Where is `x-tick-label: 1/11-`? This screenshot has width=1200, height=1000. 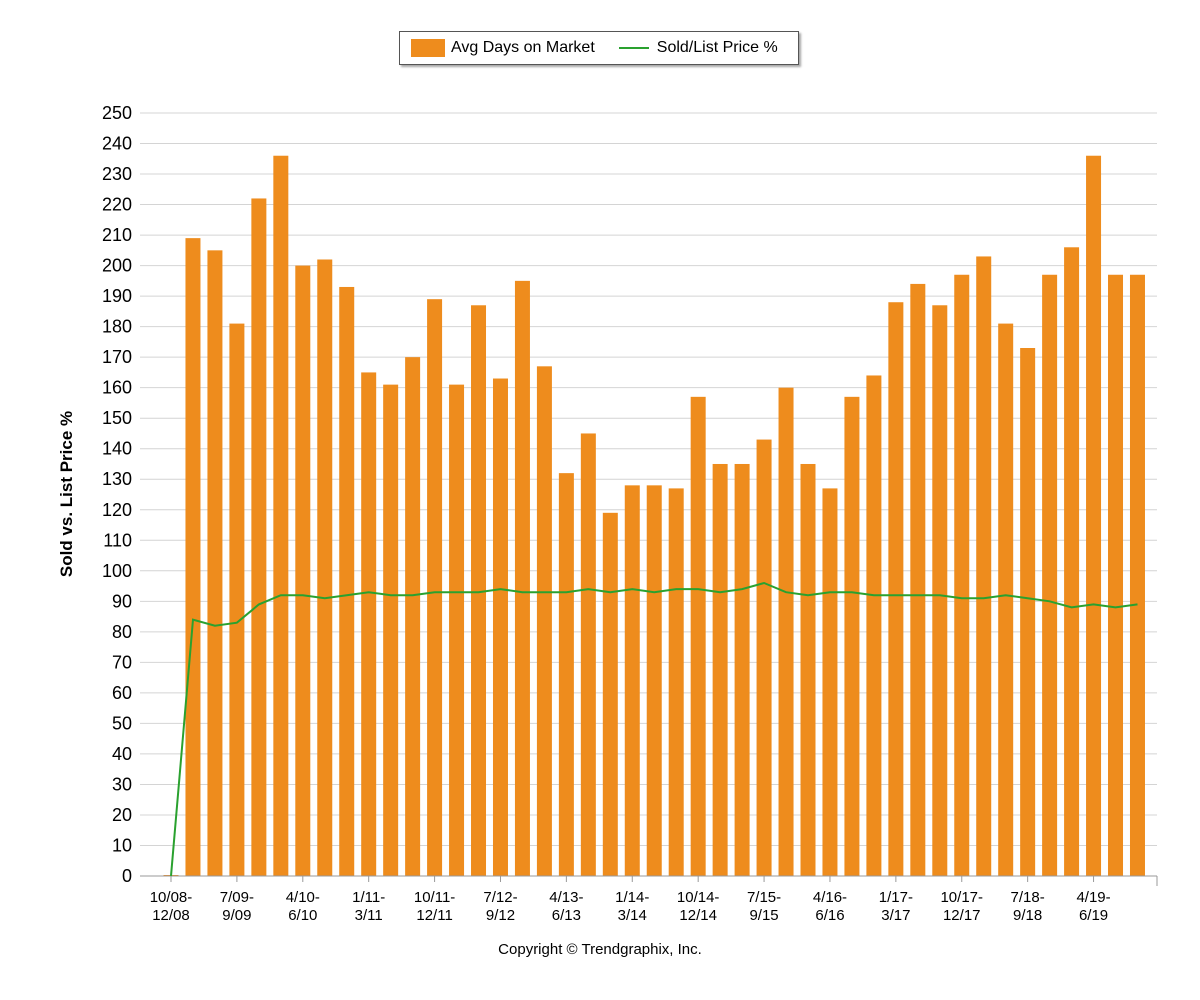 x-tick-label: 1/11- is located at coordinates (368, 897).